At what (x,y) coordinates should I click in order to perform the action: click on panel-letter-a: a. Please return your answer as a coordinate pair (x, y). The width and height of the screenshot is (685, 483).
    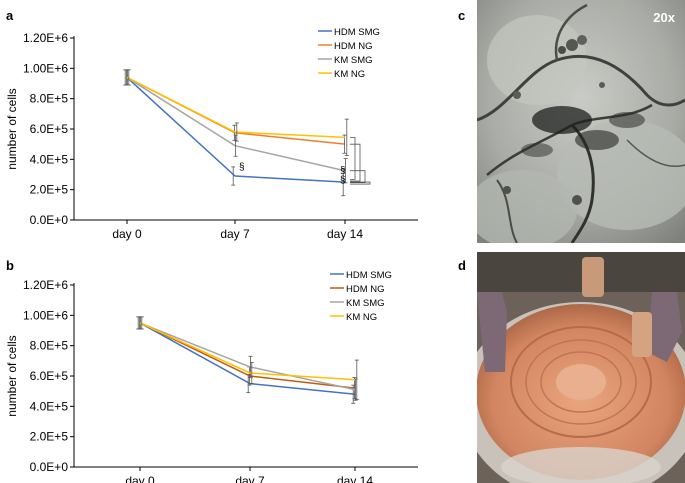
    Looking at the image, I should click on (10, 15).